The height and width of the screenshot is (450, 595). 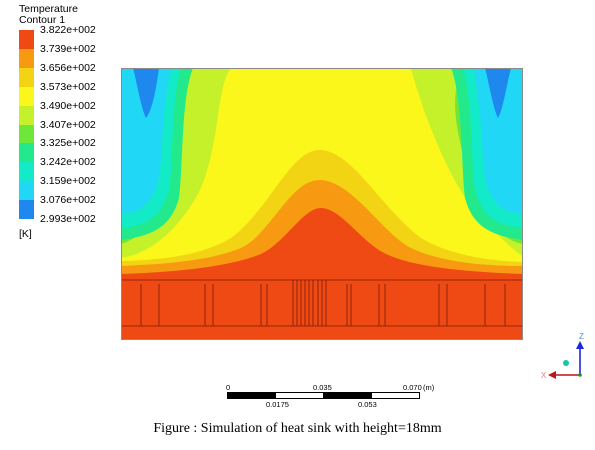 What do you see at coordinates (68, 105) in the screenshot?
I see `legend-level-label: 3.490e+002` at bounding box center [68, 105].